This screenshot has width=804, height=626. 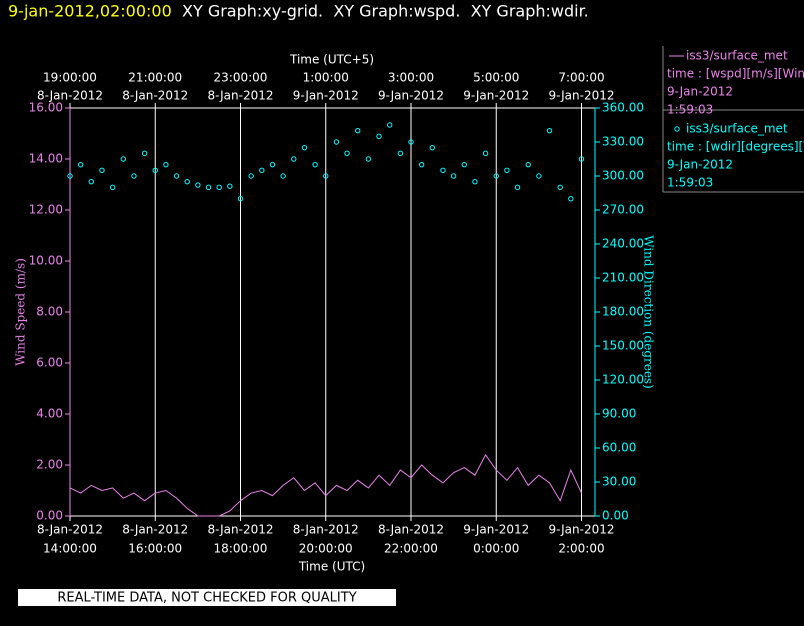 What do you see at coordinates (21, 312) in the screenshot?
I see `y-axis-title: Wind Speed (m/s)` at bounding box center [21, 312].